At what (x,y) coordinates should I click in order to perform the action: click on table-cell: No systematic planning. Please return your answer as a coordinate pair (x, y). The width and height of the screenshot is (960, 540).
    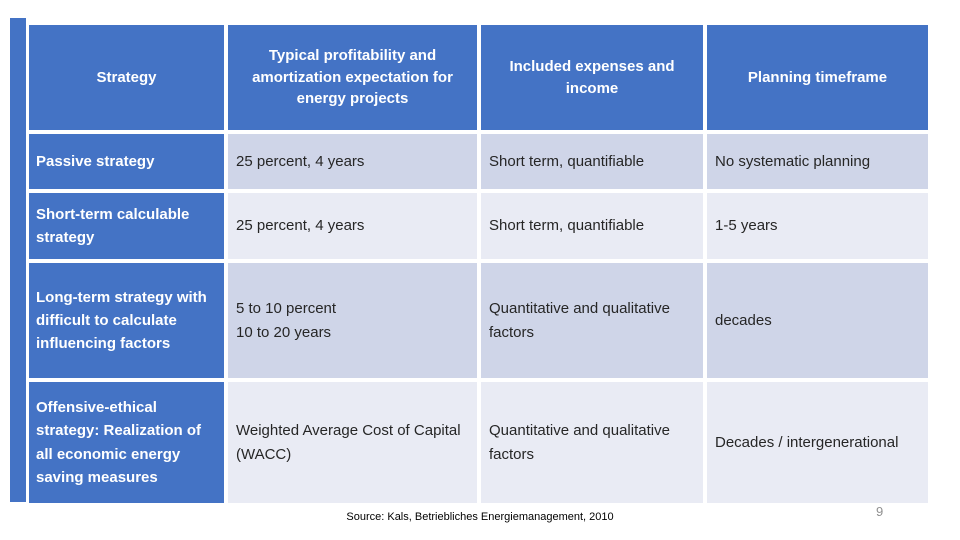
    Looking at the image, I should click on (817, 161).